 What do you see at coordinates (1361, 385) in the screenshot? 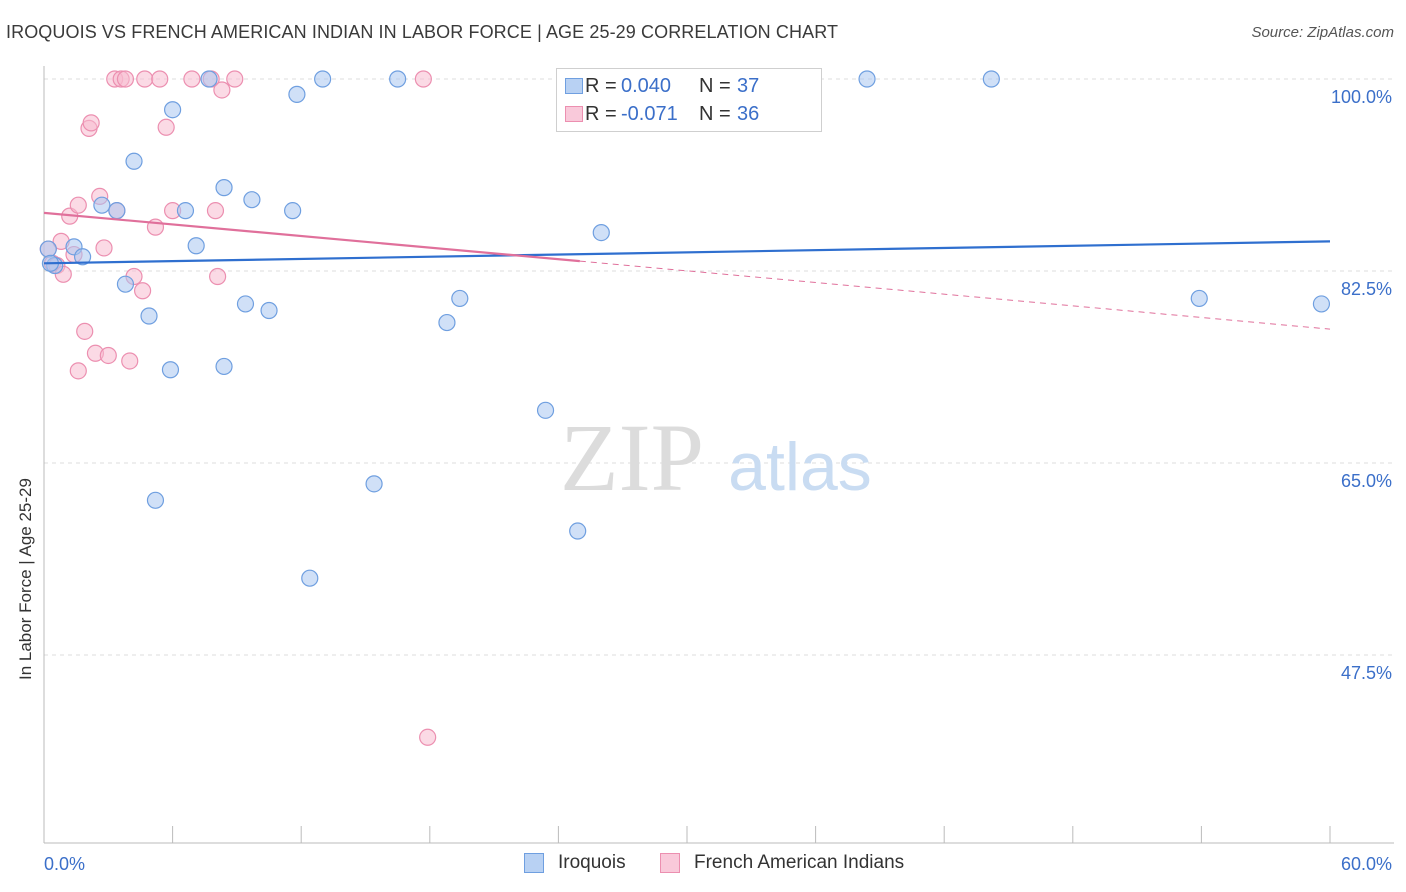
I see `y-tick-labels: 100.0% 82.5% 65.0% 47.5%` at bounding box center [1361, 385].